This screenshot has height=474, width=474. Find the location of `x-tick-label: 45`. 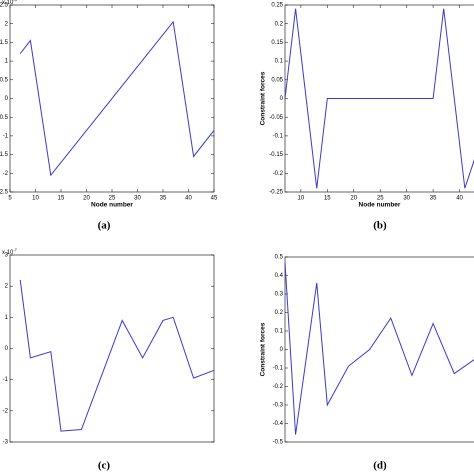

x-tick-label: 45 is located at coordinates (214, 199).